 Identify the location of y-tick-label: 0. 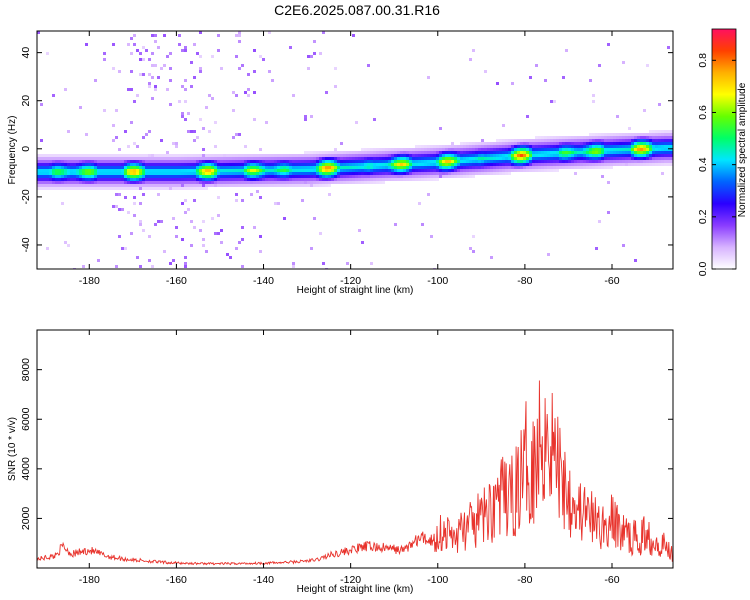
(26, 149).